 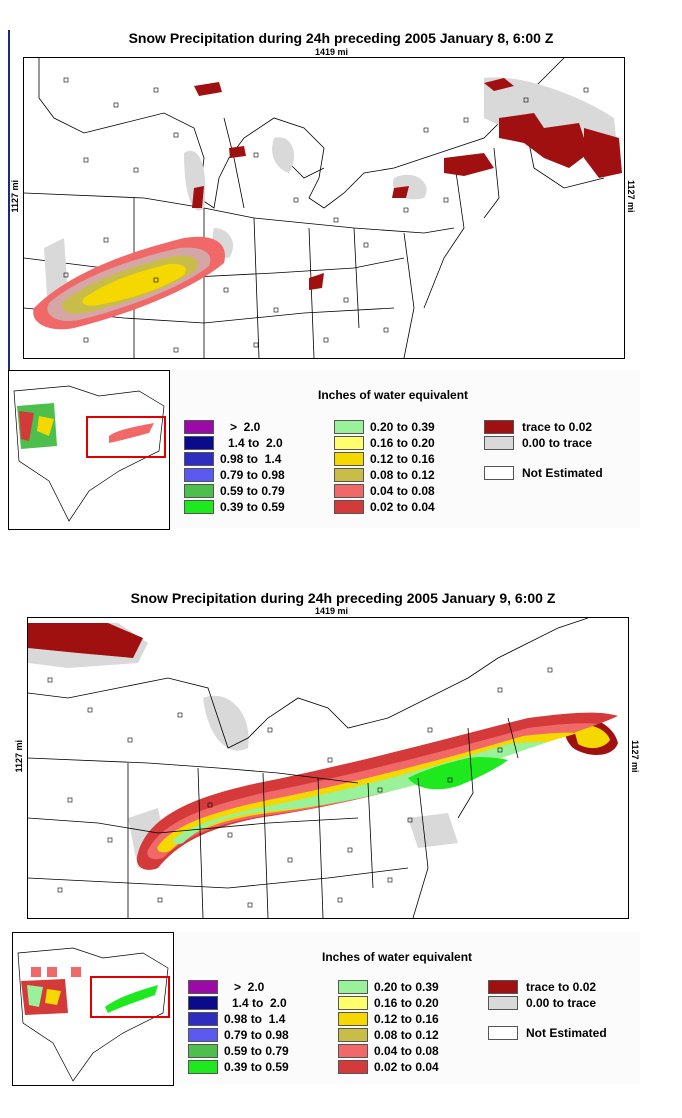 I want to click on sidebar-line, so click(x=9, y=279).